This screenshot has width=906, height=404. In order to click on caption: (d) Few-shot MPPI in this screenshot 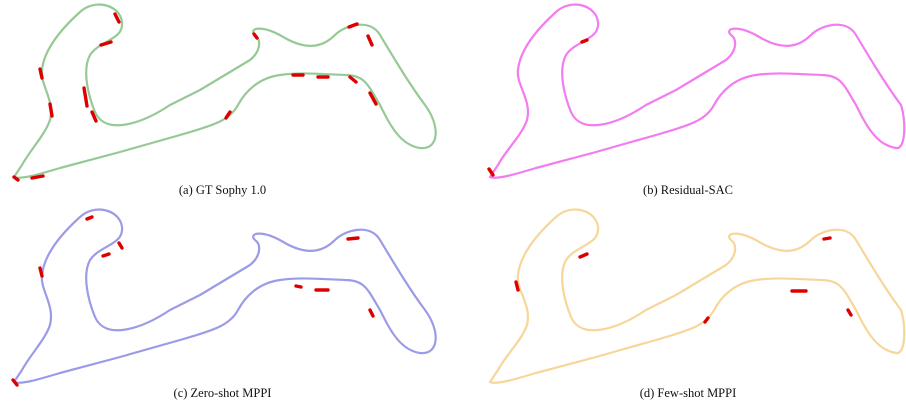, I will do `click(688, 393)`.